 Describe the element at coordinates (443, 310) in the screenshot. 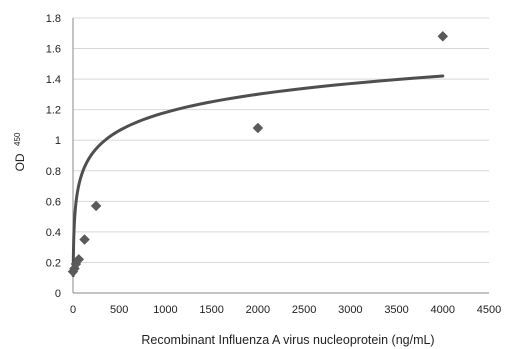

I see `x-tick-label-8: 4000` at that location.